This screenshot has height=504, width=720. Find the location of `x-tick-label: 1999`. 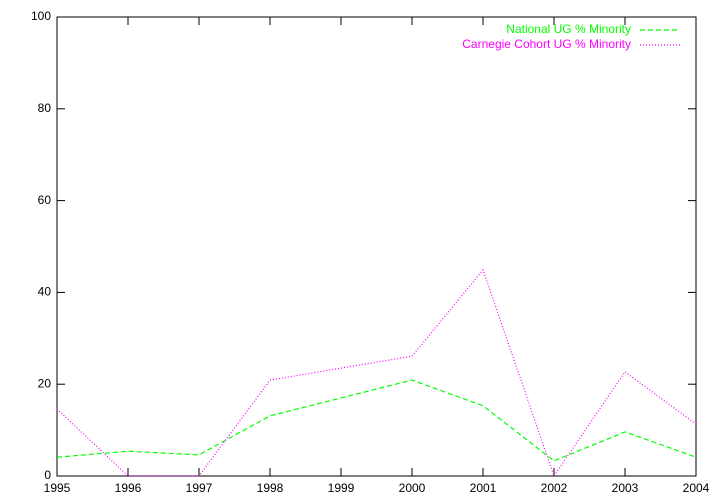

x-tick-label: 1999 is located at coordinates (341, 488).